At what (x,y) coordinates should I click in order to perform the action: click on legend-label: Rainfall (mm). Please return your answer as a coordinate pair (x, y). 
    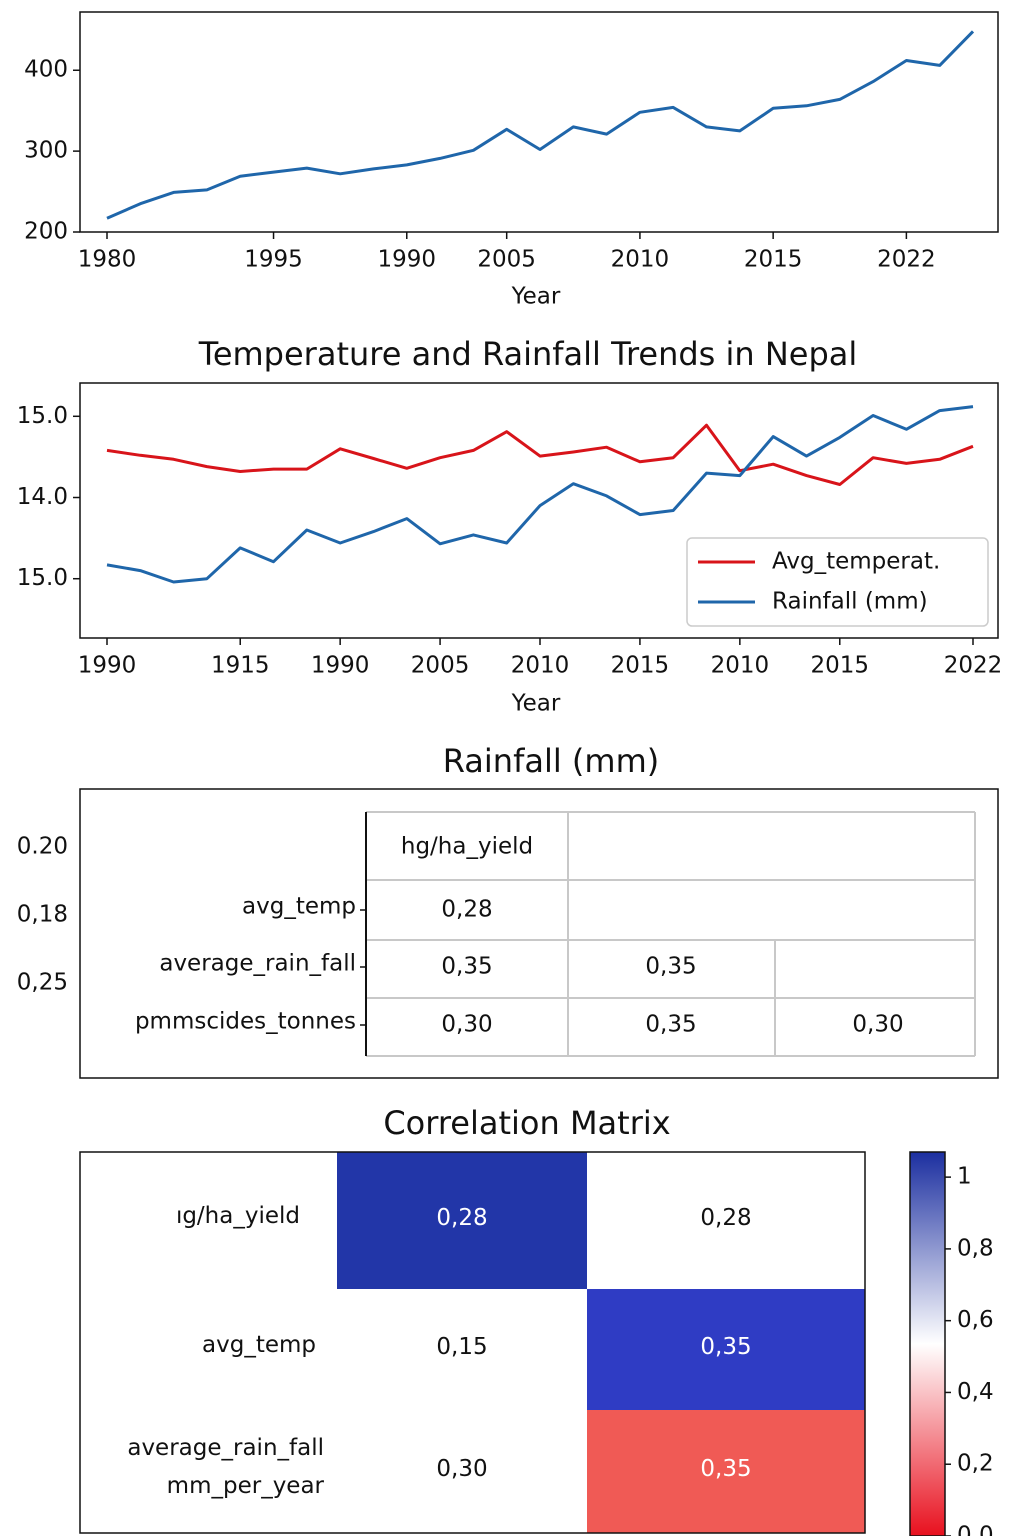
    Looking at the image, I should click on (850, 602).